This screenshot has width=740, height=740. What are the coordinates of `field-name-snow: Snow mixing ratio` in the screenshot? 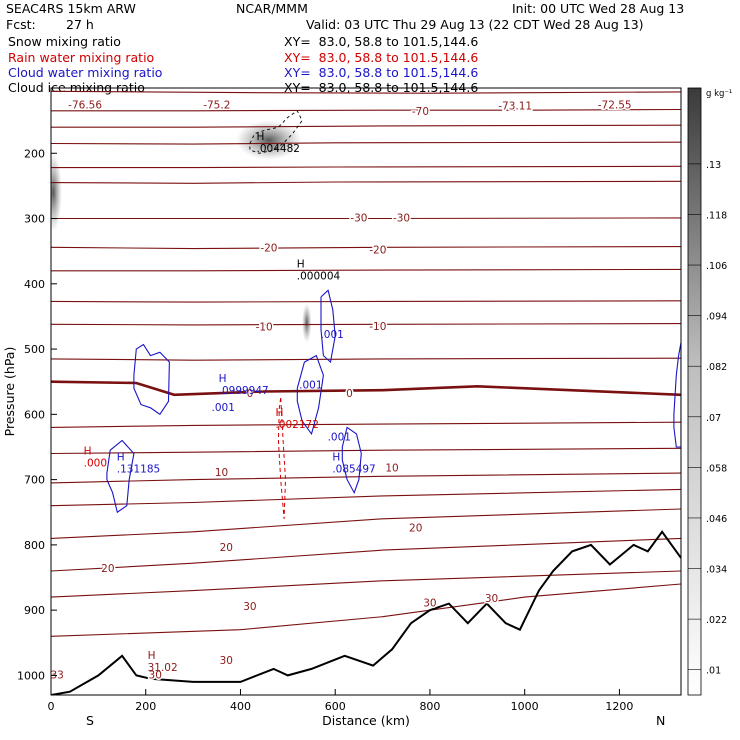 It's located at (64, 41).